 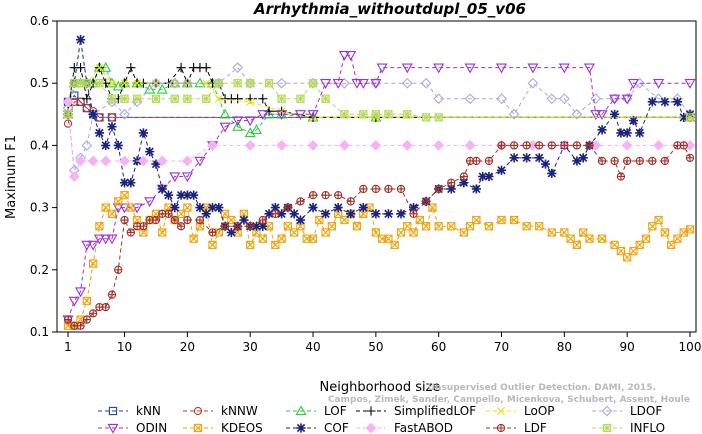 I want to click on x-tick-label: 80, so click(x=564, y=347).